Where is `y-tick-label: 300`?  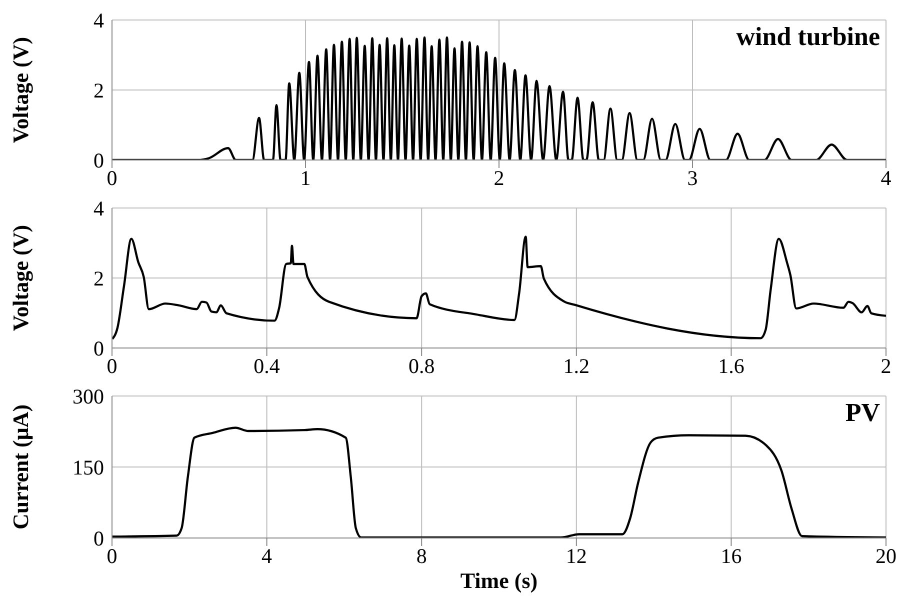 y-tick-label: 300 is located at coordinates (88, 396).